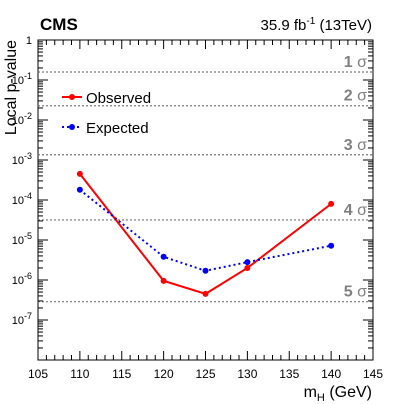 The image size is (415, 404). What do you see at coordinates (355, 145) in the screenshot?
I see `sigma-label: 3 σ` at bounding box center [355, 145].